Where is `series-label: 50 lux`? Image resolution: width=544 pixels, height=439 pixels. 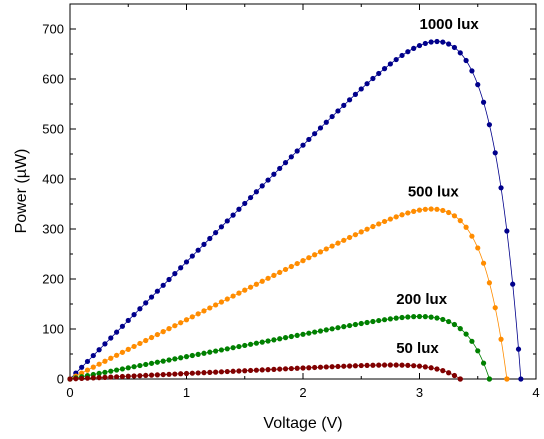 series-label: 50 lux is located at coordinates (417, 348).